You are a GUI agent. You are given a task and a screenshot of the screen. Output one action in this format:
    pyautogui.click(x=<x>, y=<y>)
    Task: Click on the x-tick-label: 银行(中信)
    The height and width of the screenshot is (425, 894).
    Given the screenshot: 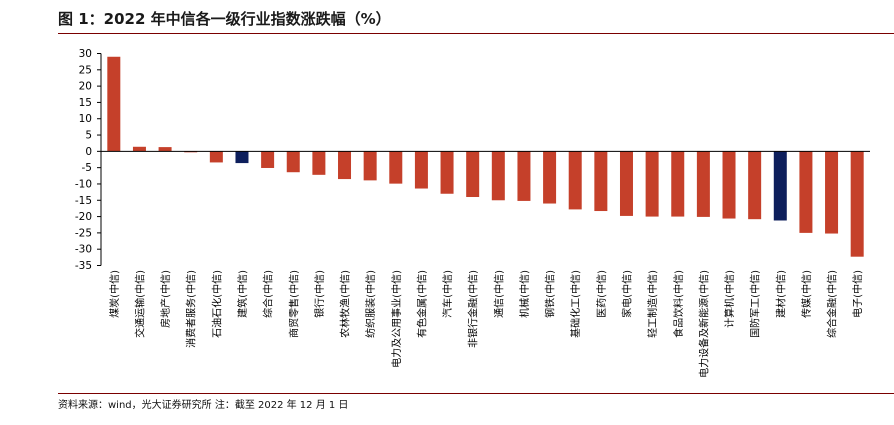 What is the action you would take?
    pyautogui.click(x=319, y=294)
    